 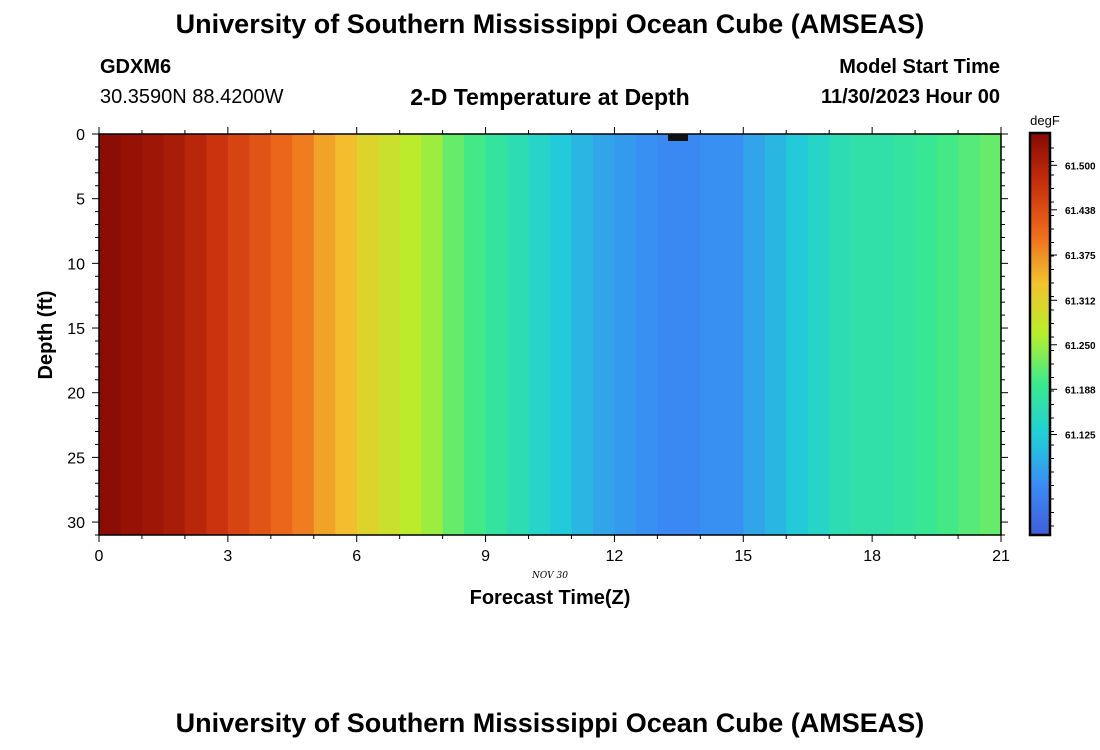 I want to click on x-tick-label: 0, so click(x=99, y=556).